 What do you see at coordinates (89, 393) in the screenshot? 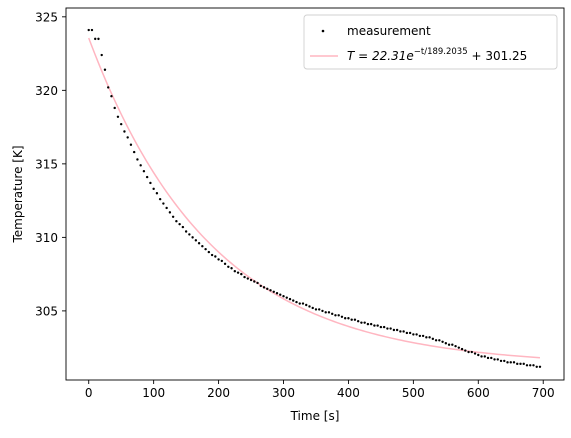
I see `x-tick-label: 0` at bounding box center [89, 393].